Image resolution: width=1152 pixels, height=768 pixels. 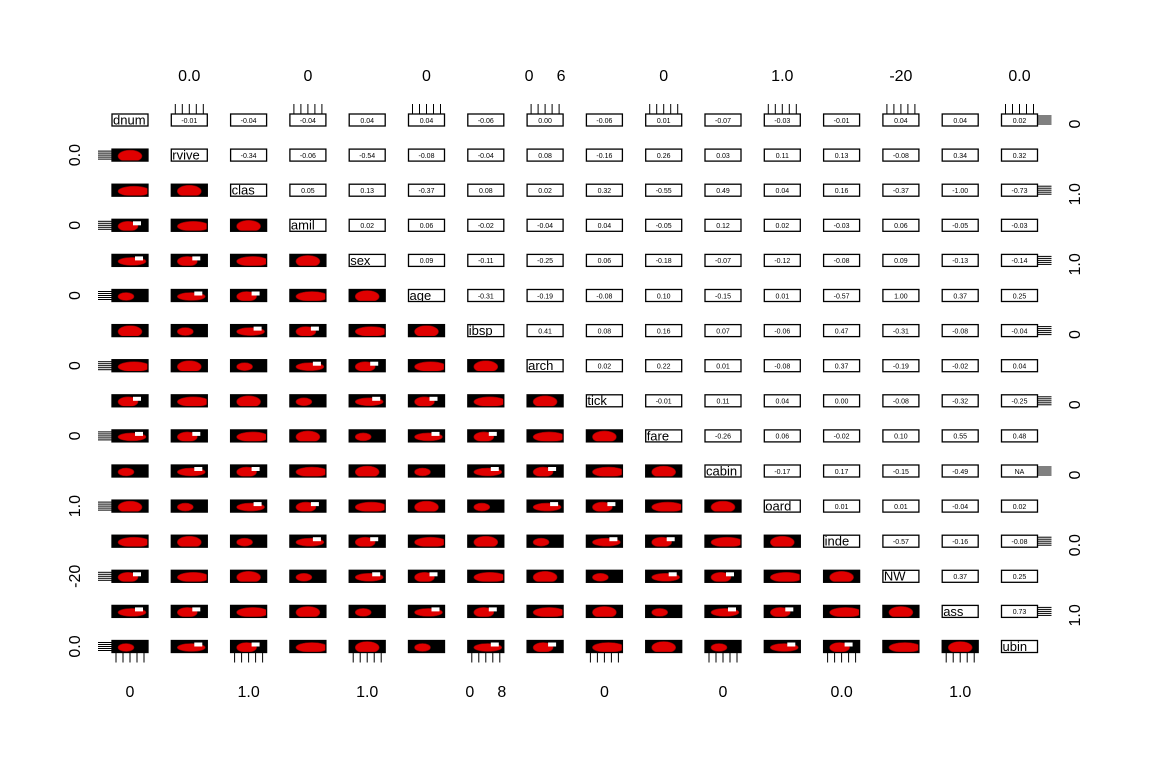 What do you see at coordinates (303, 225) in the screenshot?
I see `panel: amil` at bounding box center [303, 225].